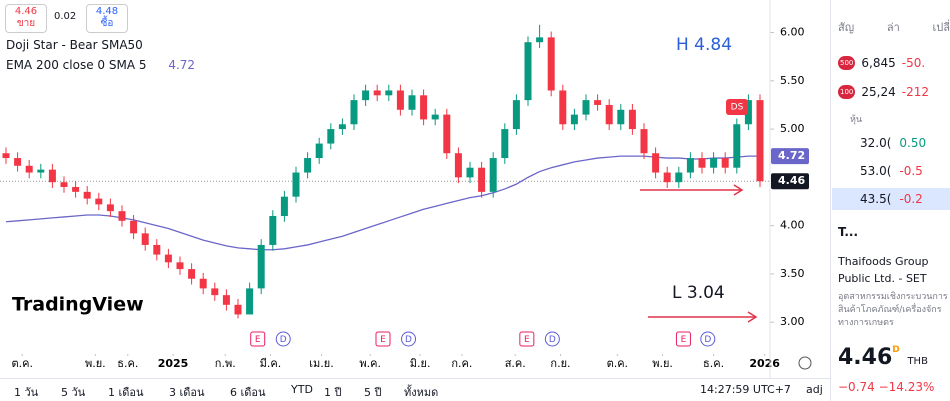 This screenshot has height=401, width=950. Describe the element at coordinates (107, 23) in the screenshot. I see `buy-label: ซื้อ` at that location.